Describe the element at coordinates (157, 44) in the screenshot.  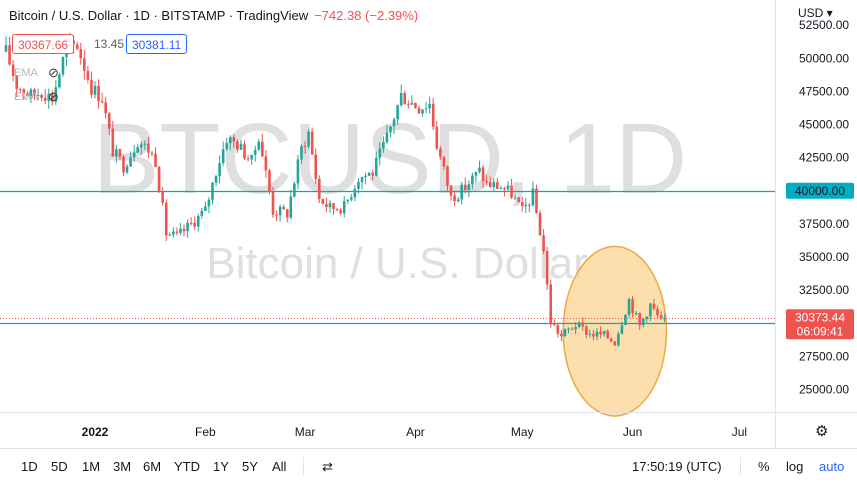
I see `ask-price: 30381.11` at that location.